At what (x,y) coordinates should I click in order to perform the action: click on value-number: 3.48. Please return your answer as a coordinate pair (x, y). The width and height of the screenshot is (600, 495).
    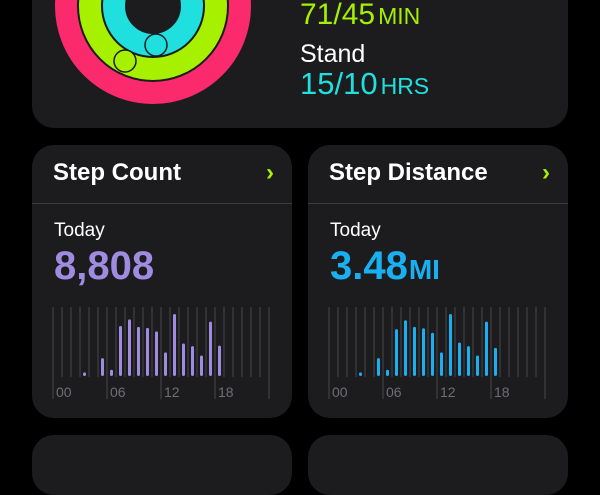
    Looking at the image, I should click on (369, 266).